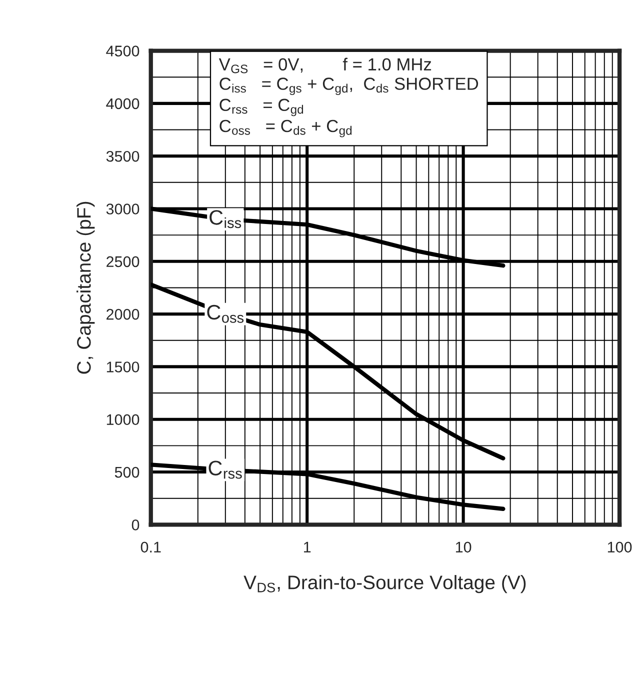 This screenshot has width=642, height=677. I want to click on y-tick-label: 3000, so click(123, 209).